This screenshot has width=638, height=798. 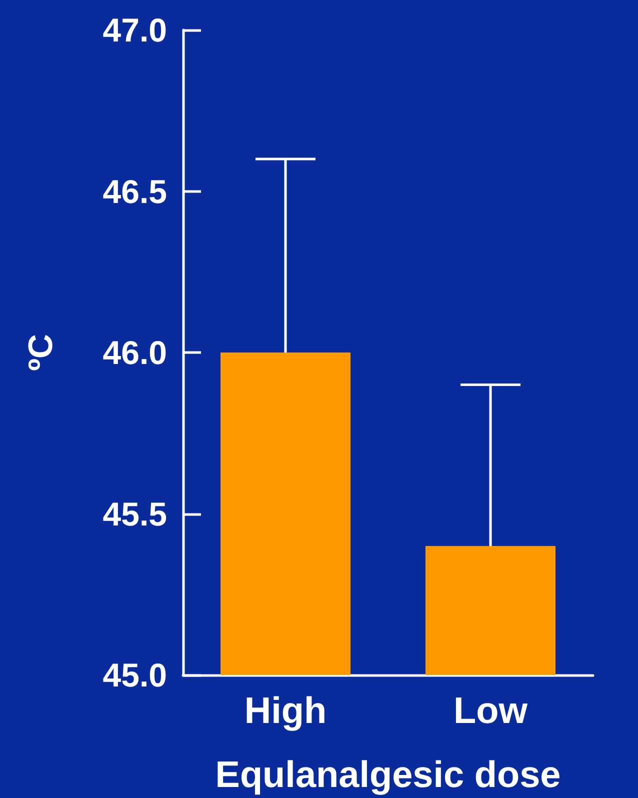 What do you see at coordinates (491, 710) in the screenshot?
I see `x-tick-label: Low` at bounding box center [491, 710].